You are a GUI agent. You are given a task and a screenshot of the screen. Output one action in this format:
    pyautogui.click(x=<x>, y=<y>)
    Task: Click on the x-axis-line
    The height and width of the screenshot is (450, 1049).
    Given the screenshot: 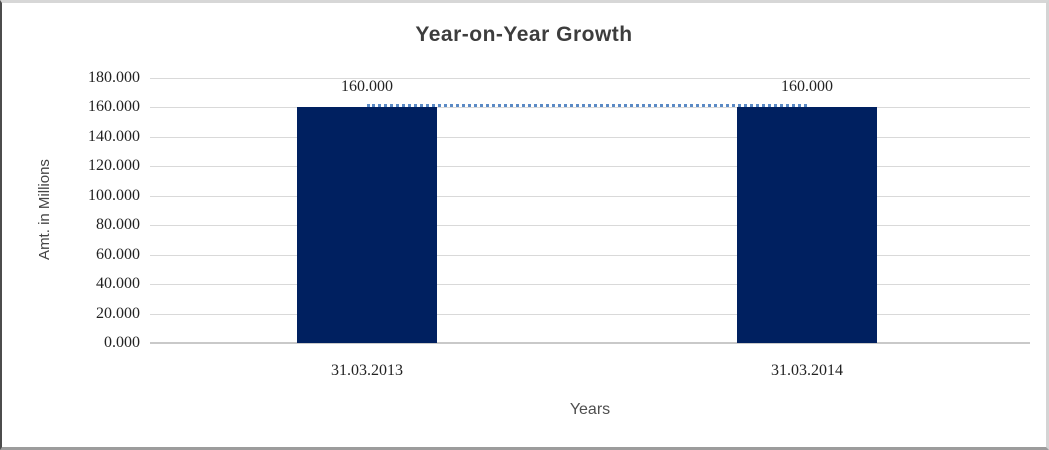 What is the action you would take?
    pyautogui.click(x=590, y=343)
    